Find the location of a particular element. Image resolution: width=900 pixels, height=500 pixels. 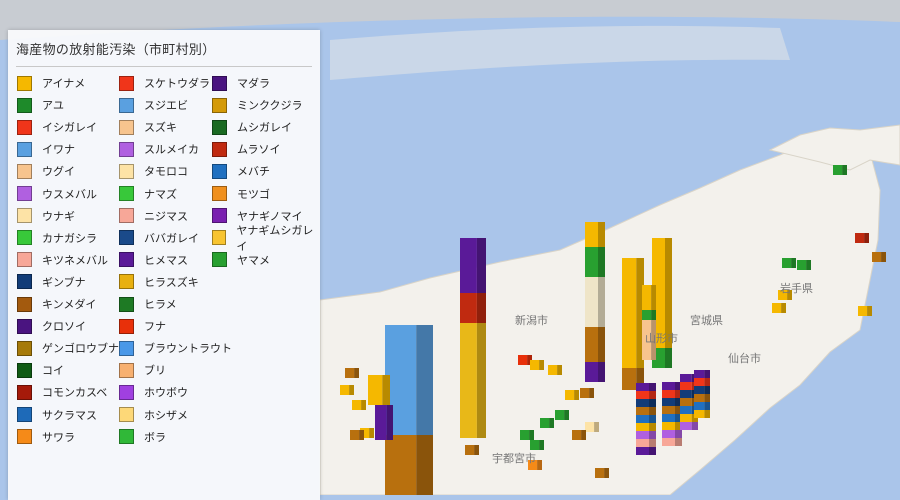

legend-item: イシガレイ is located at coordinates (57, 127).